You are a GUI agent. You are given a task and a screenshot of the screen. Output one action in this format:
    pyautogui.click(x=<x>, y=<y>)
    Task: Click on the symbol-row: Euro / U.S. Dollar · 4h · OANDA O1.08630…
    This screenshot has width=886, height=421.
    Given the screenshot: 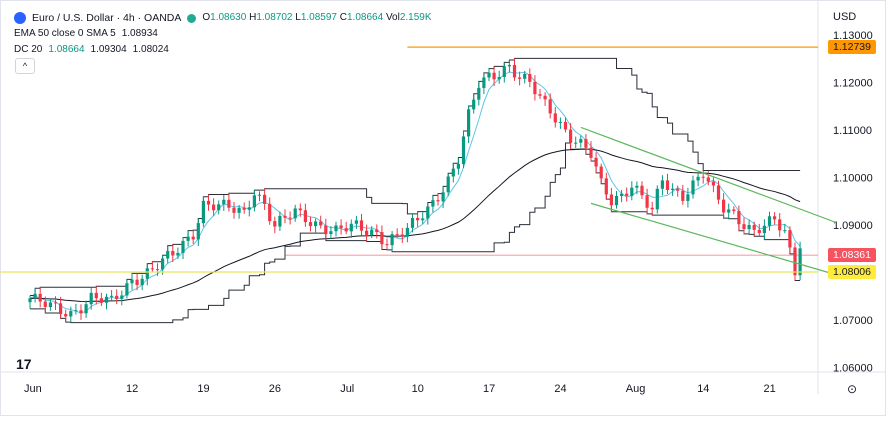 What is the action you would take?
    pyautogui.click(x=223, y=18)
    